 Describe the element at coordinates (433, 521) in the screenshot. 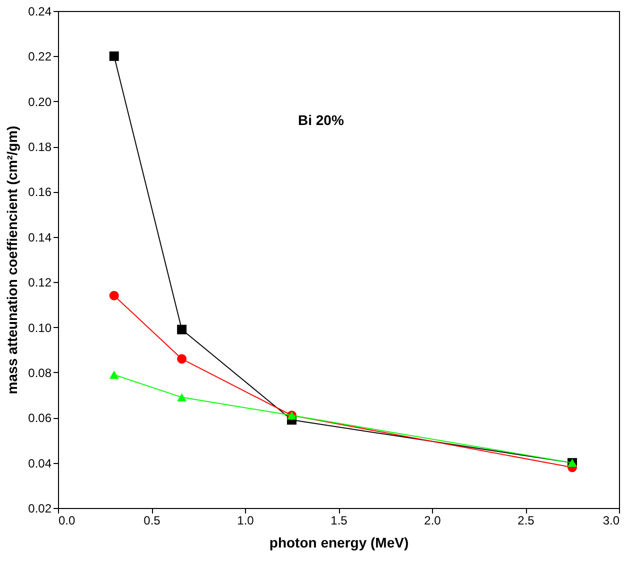

I see `x-tick-label: 2.0` at that location.